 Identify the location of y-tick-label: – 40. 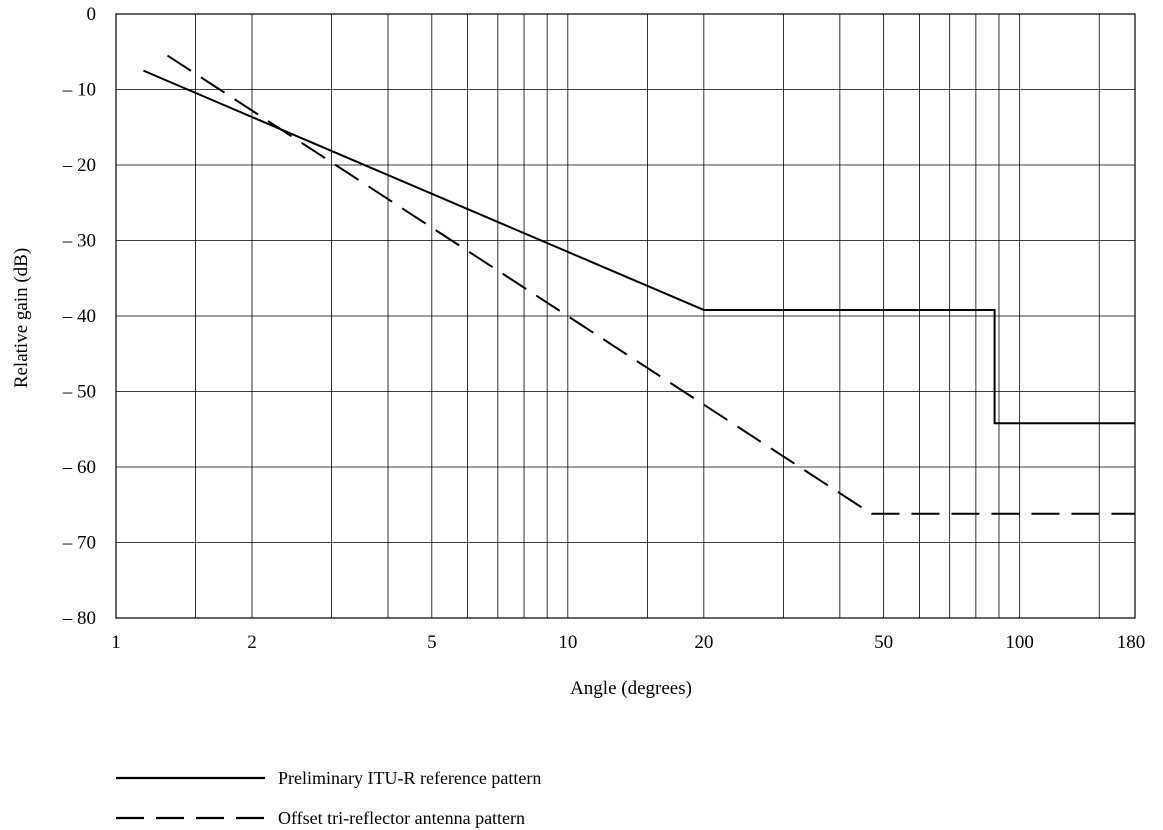
(79, 316).